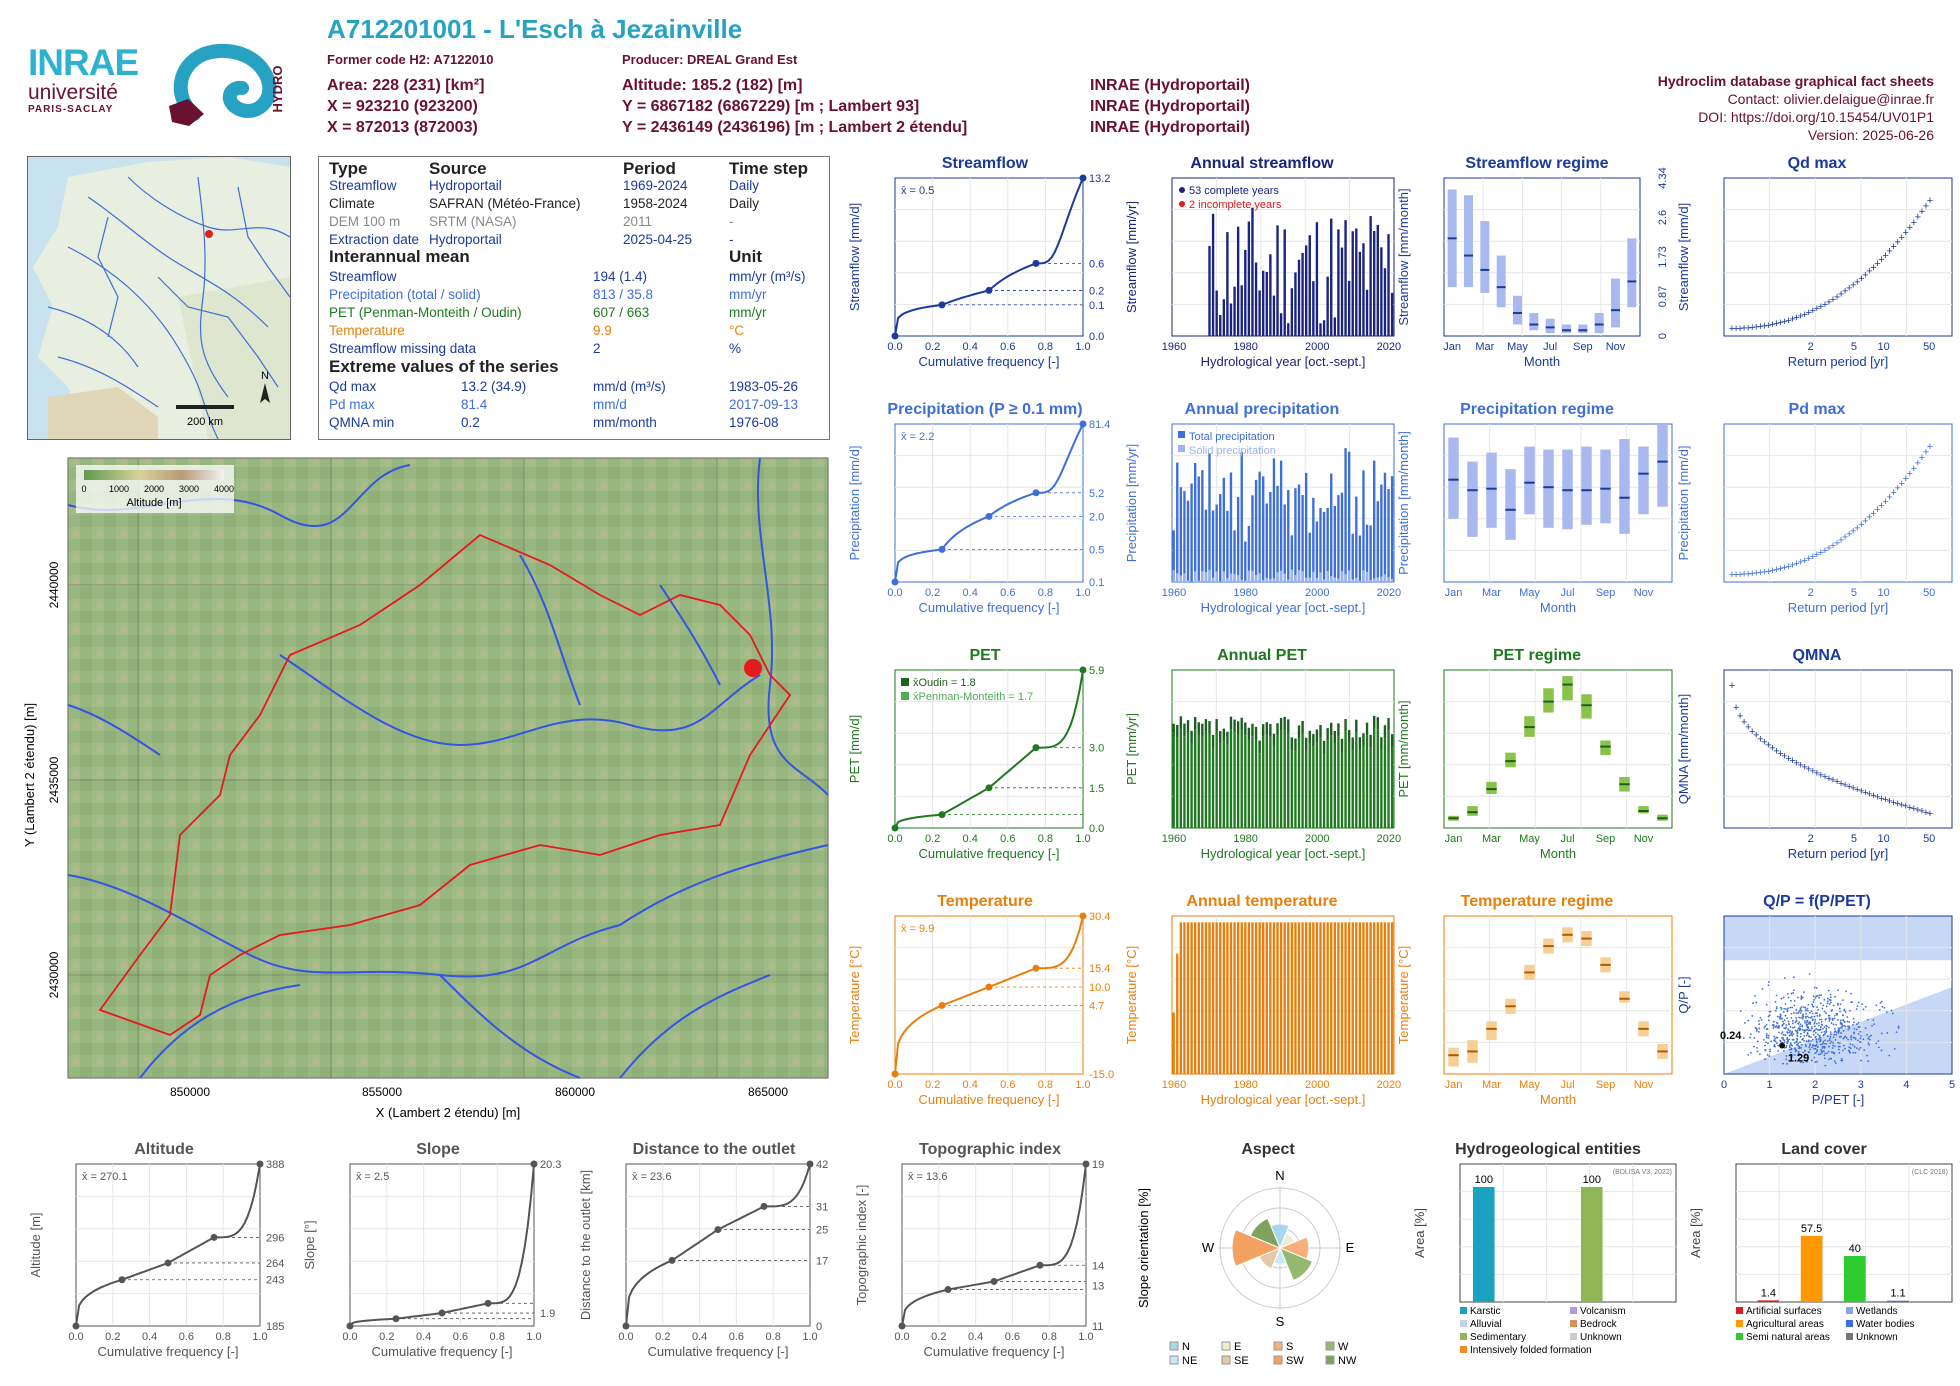  Describe the element at coordinates (1663, 296) in the screenshot. I see `right-tick: 0.87` at that location.